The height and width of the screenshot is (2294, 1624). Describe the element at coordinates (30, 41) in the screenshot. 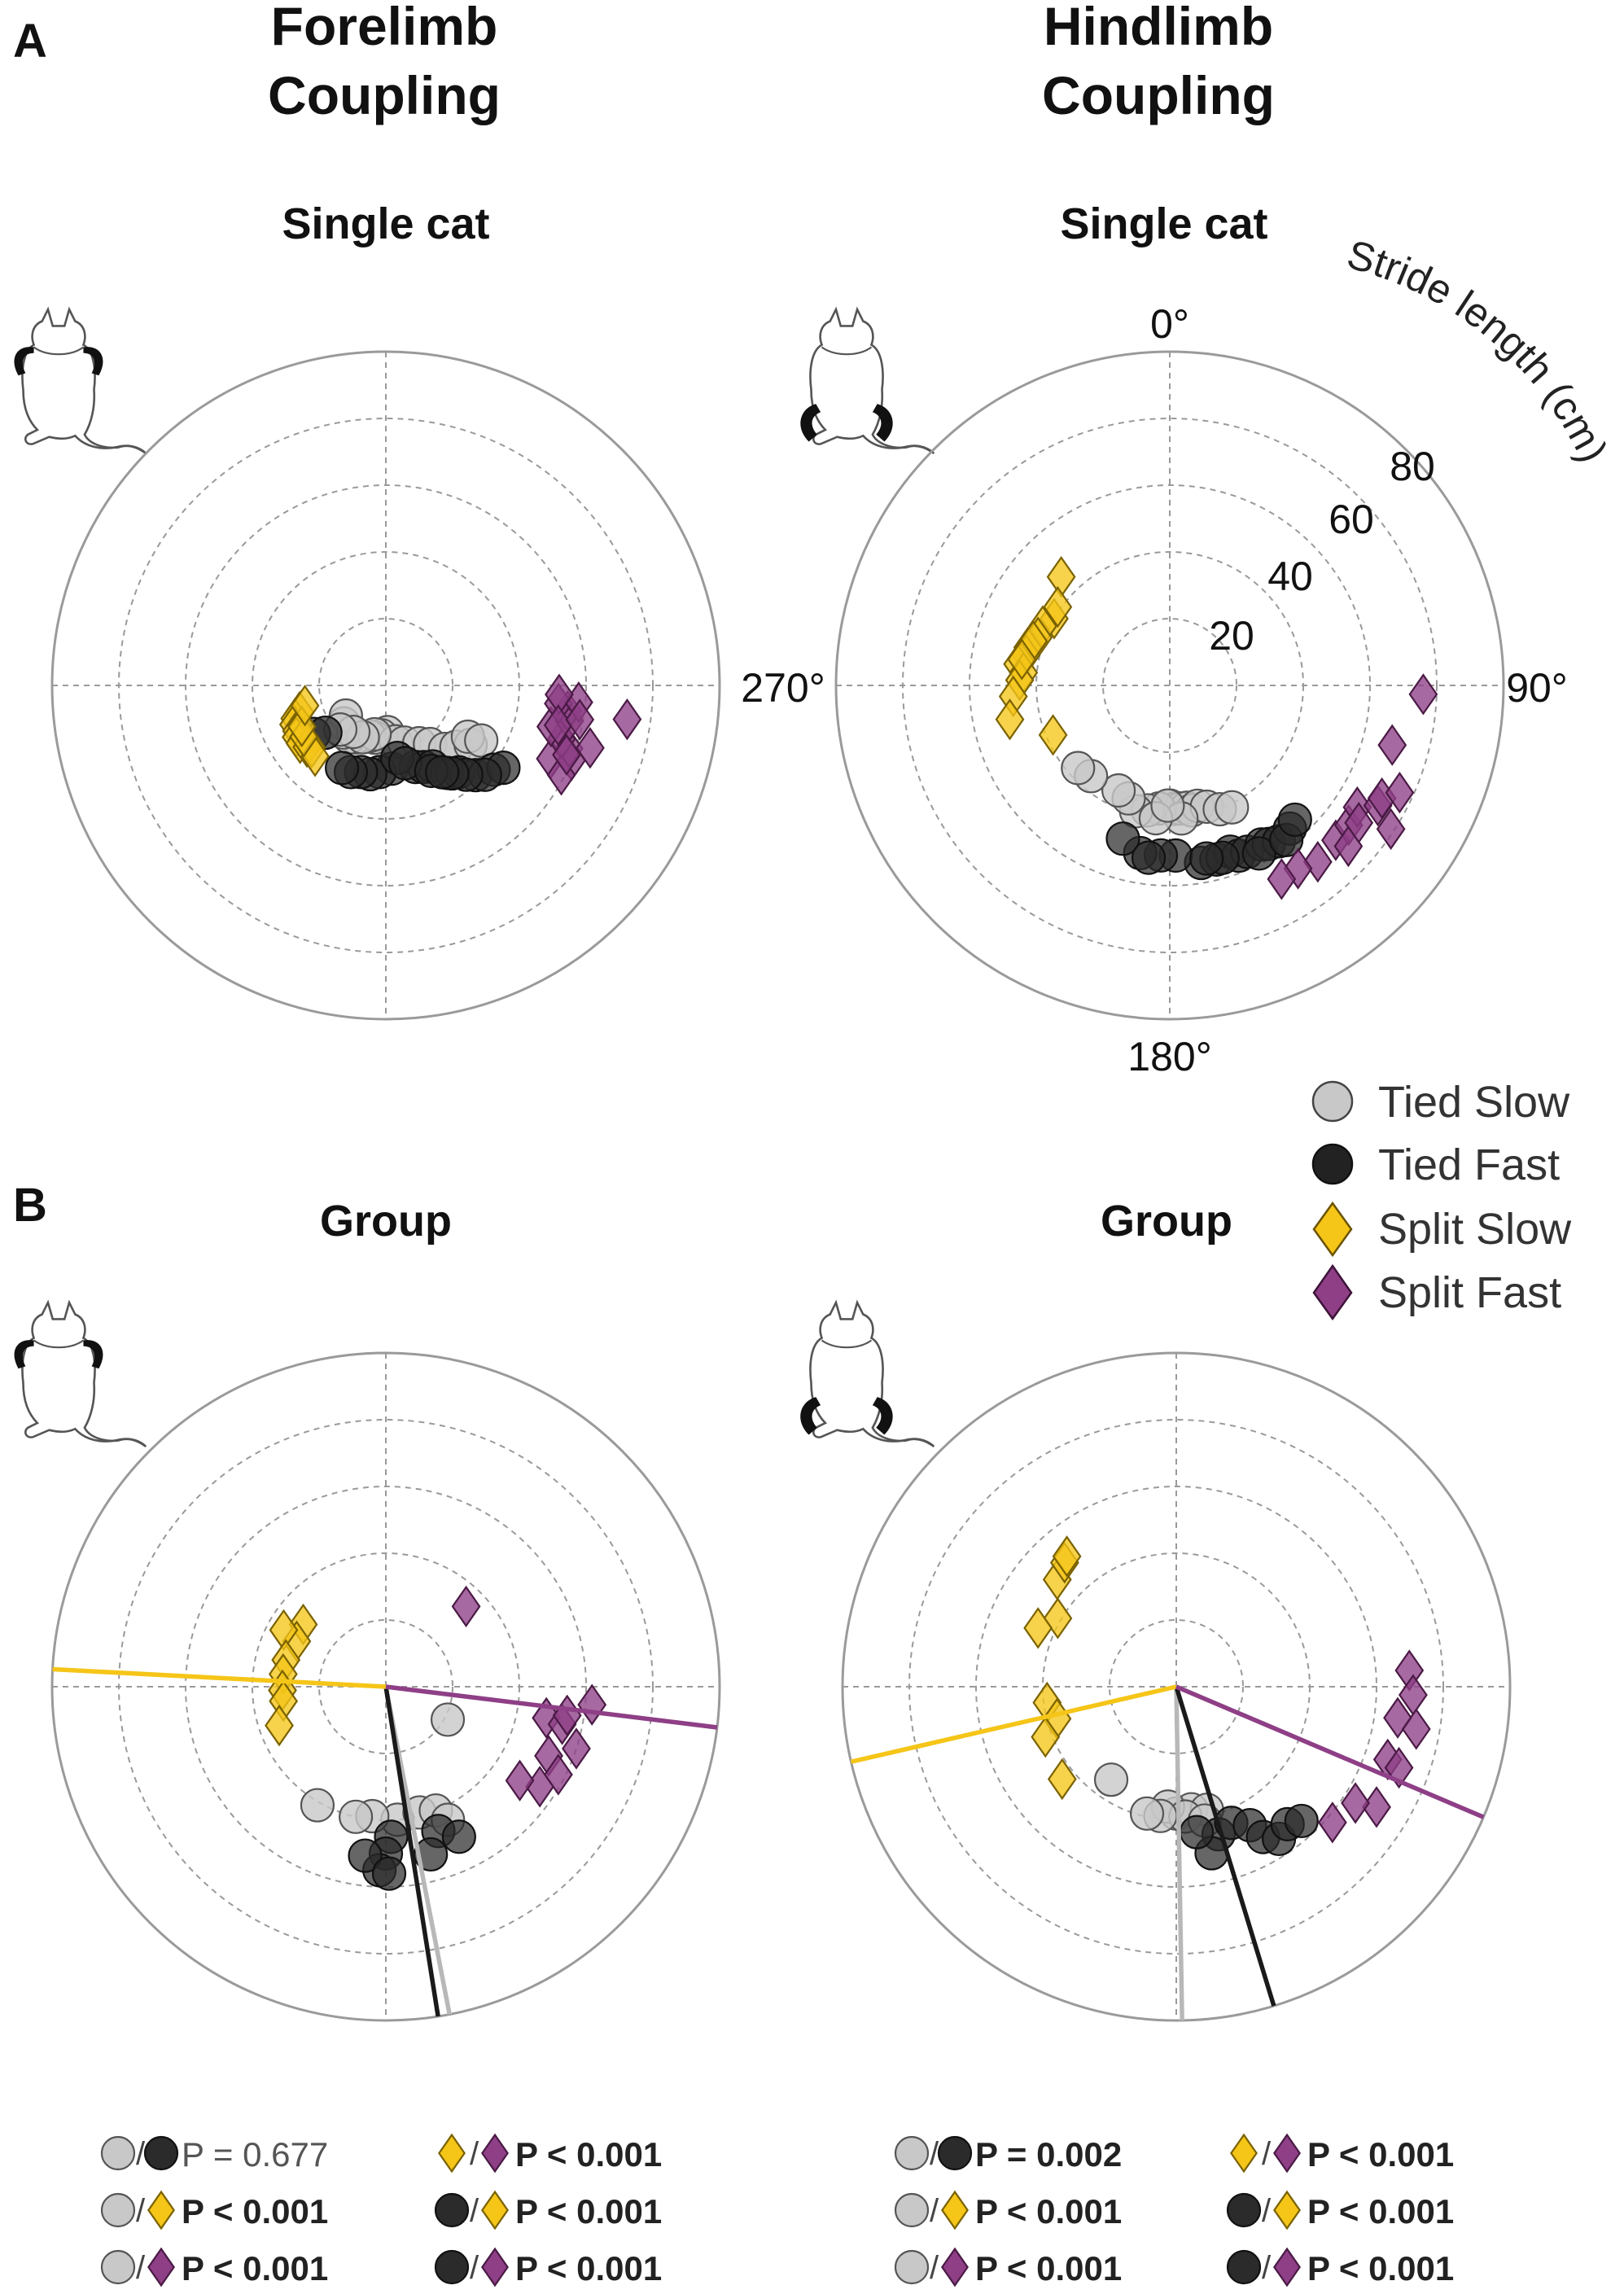

I see `panel-label-a: A` at that location.